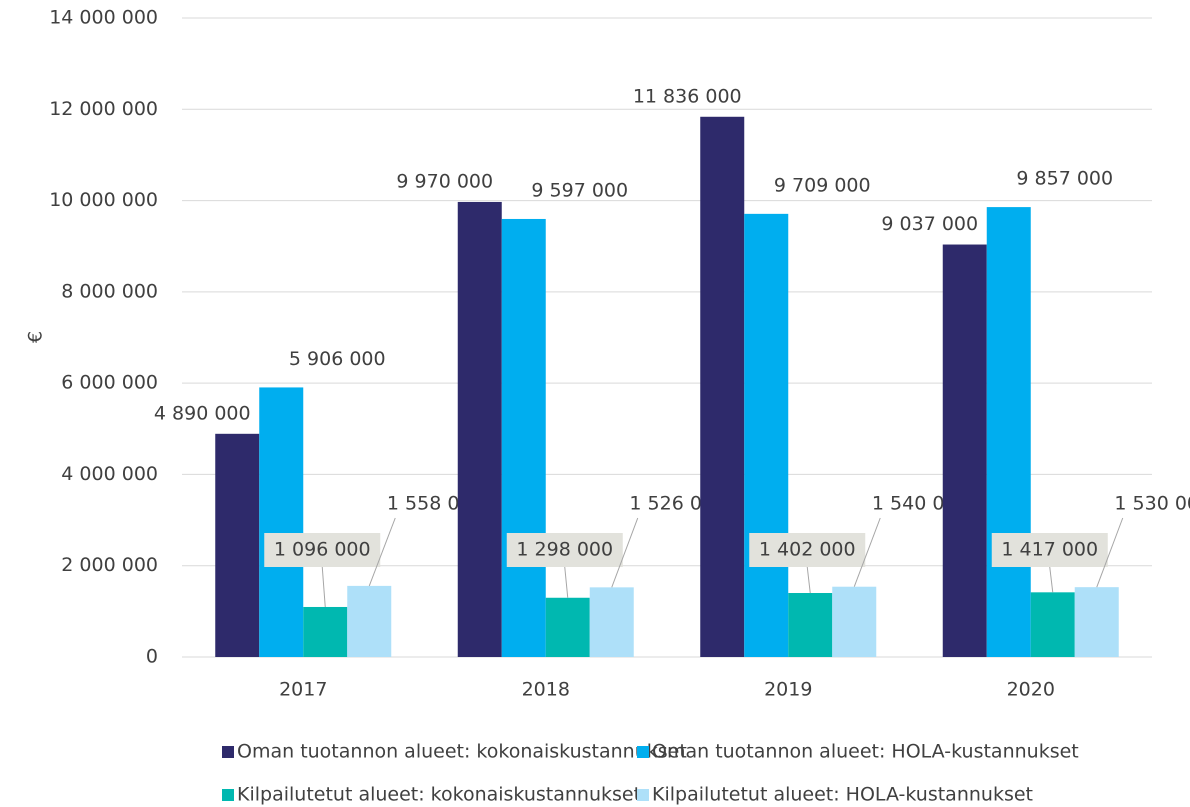 This screenshot has width=1190, height=807. What do you see at coordinates (109, 565) in the screenshot?
I see `y-tick-label: 2 000 000` at bounding box center [109, 565].